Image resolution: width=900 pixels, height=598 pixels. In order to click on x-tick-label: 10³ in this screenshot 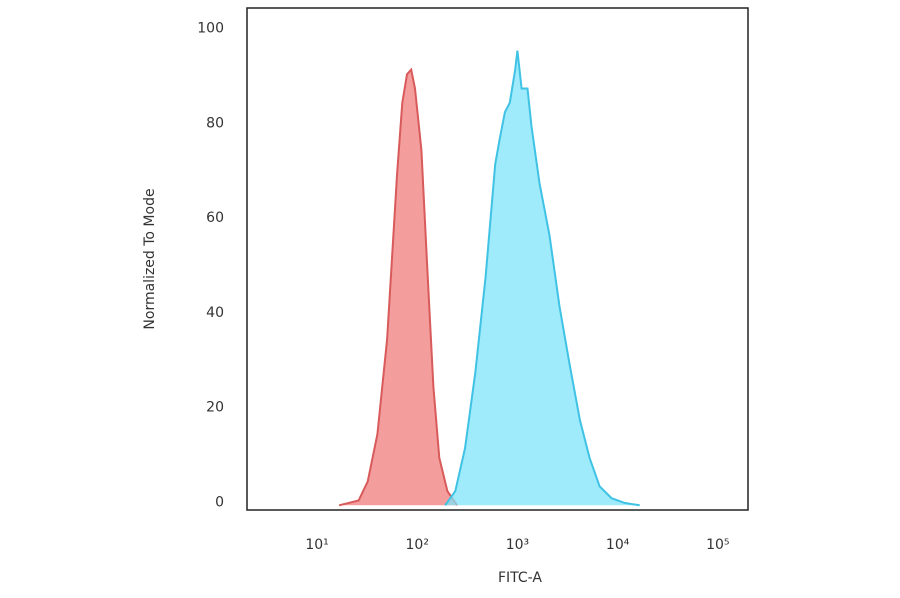, I will do `click(517, 545)`.